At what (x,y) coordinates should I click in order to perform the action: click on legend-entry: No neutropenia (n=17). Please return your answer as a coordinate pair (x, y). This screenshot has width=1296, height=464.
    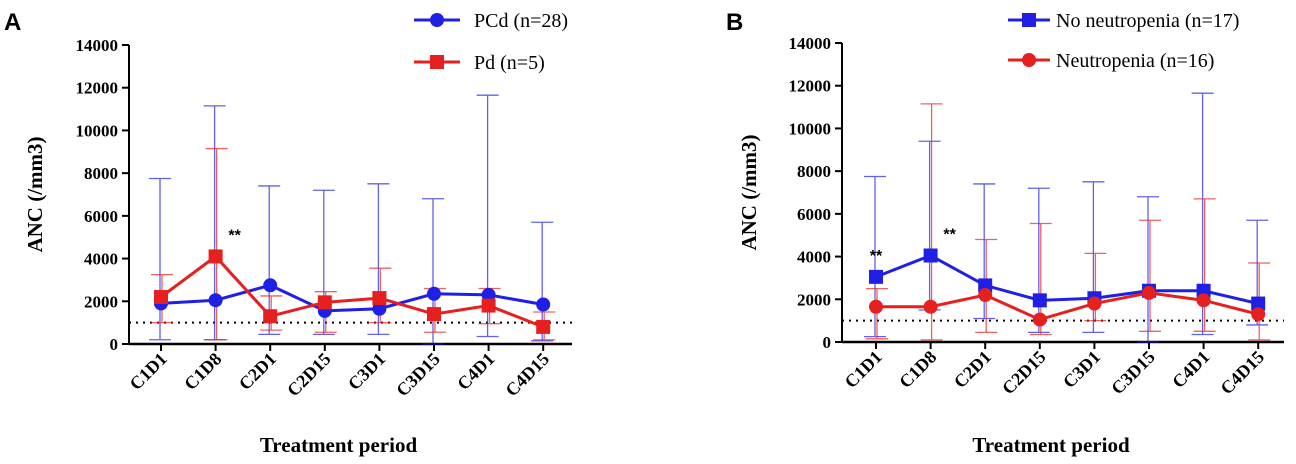
    Looking at the image, I should click on (1123, 21).